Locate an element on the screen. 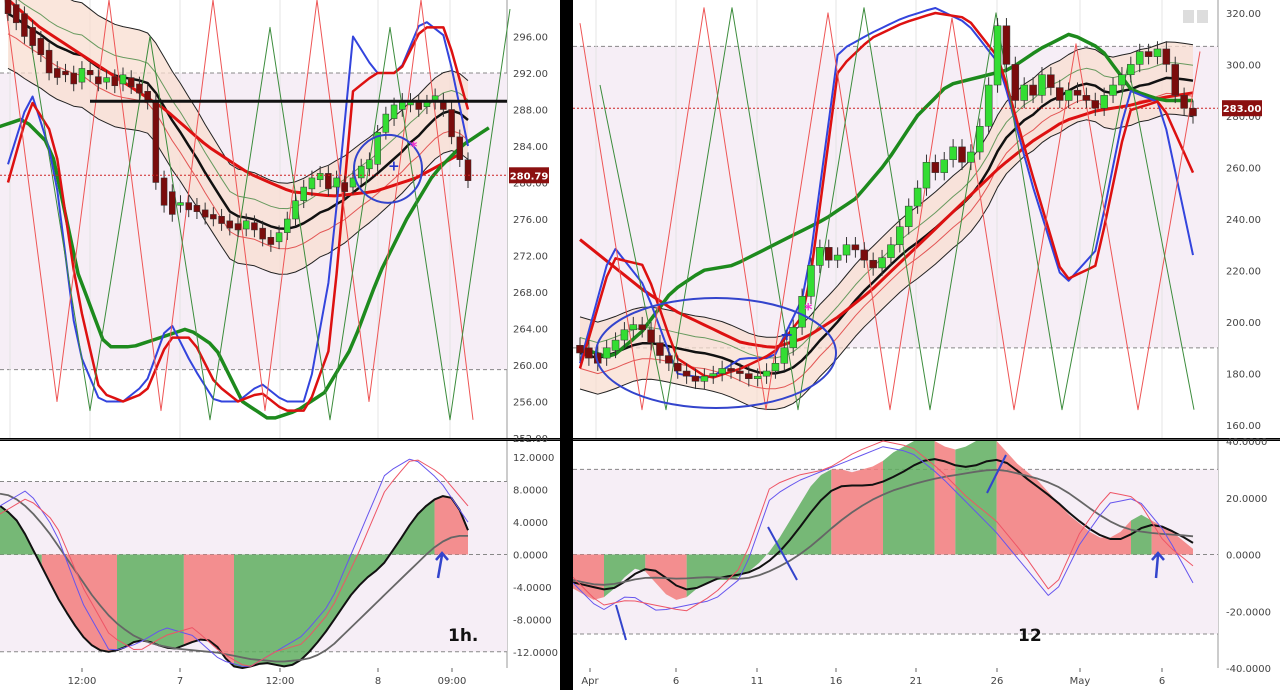 The image size is (1280, 690). ro-x-tick: 16 is located at coordinates (836, 681).